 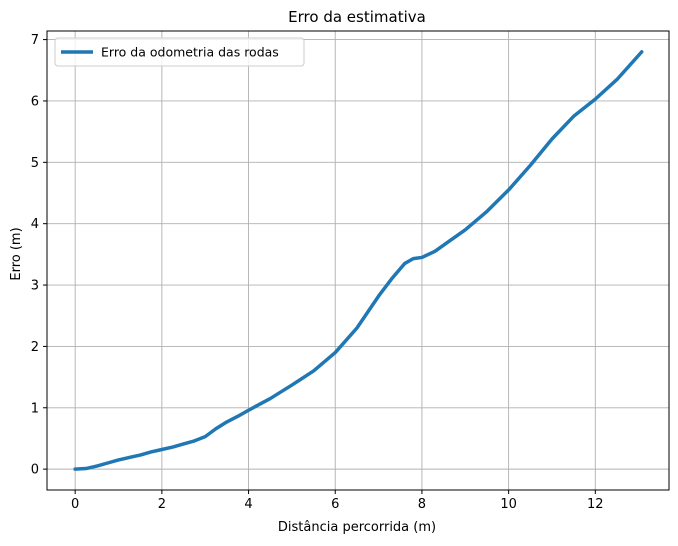 I want to click on y-axis-title: Erro (m), so click(x=16, y=253).